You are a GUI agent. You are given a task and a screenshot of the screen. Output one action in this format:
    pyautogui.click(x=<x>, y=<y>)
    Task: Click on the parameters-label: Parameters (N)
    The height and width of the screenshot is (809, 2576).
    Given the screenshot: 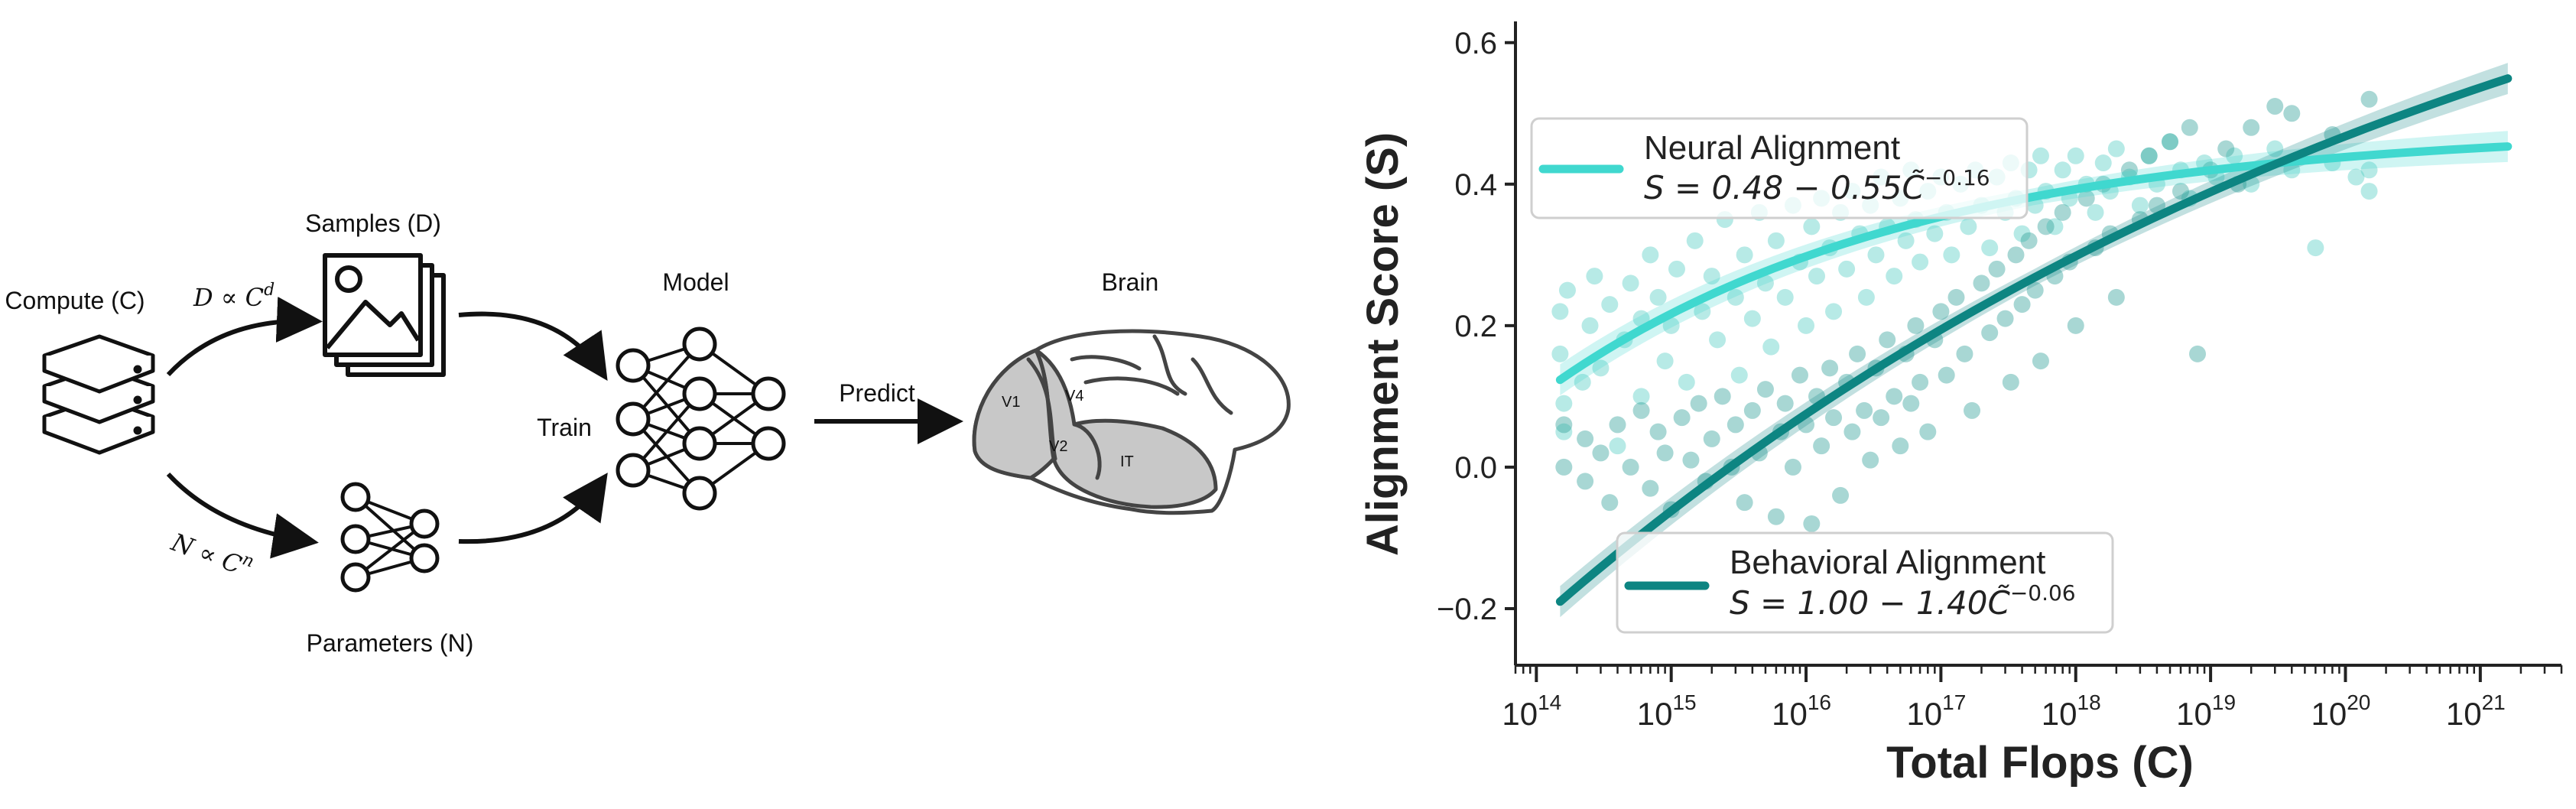 What is the action you would take?
    pyautogui.click(x=391, y=643)
    